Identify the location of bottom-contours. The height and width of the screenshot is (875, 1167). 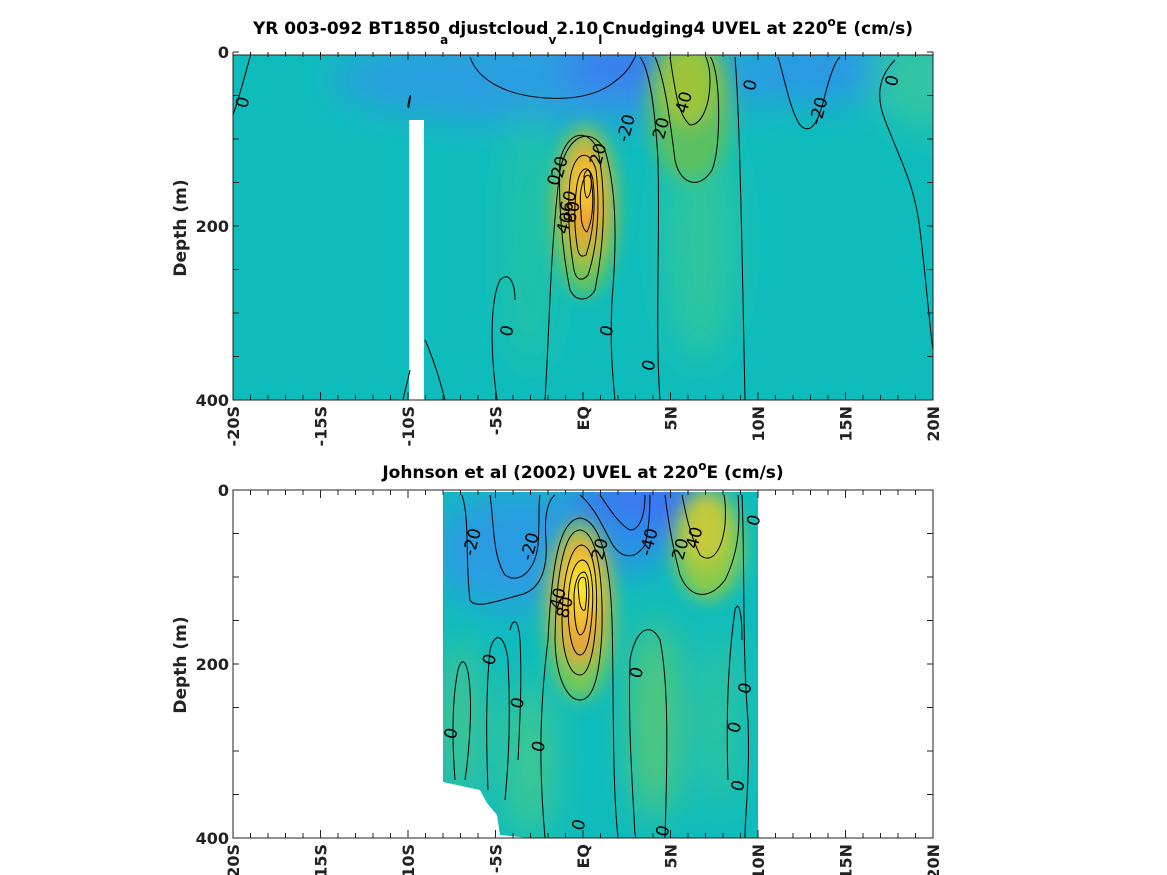
(600, 666).